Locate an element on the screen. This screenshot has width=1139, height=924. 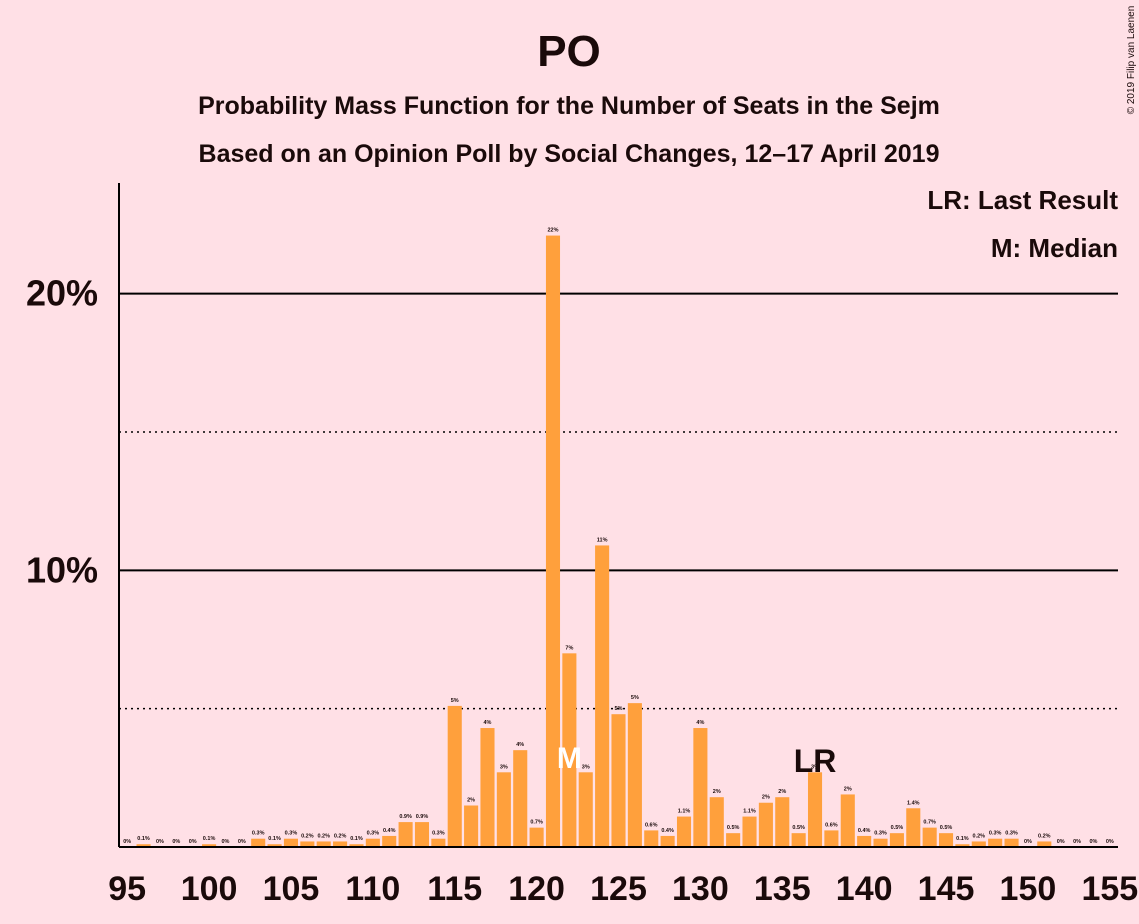
legend-entry: M: Median is located at coordinates (1054, 248).